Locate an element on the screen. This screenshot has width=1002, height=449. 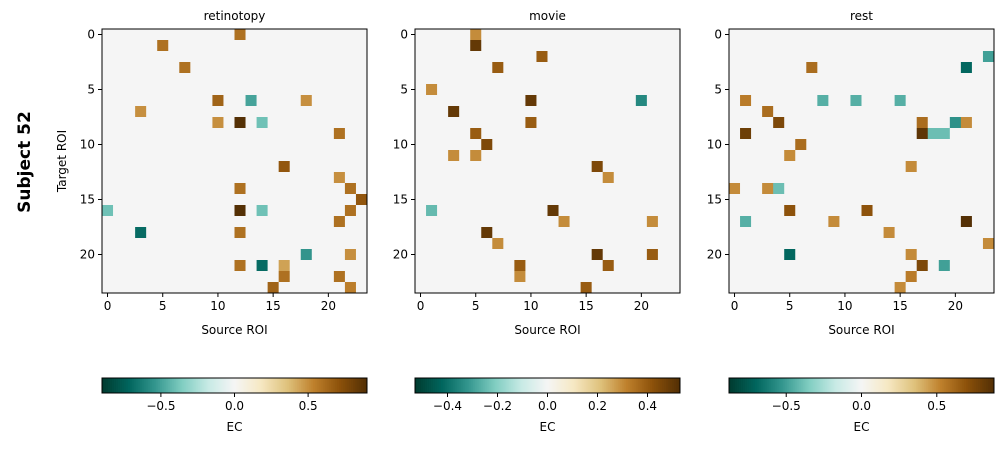
row-label: Subject 52 is located at coordinates (25, 162).